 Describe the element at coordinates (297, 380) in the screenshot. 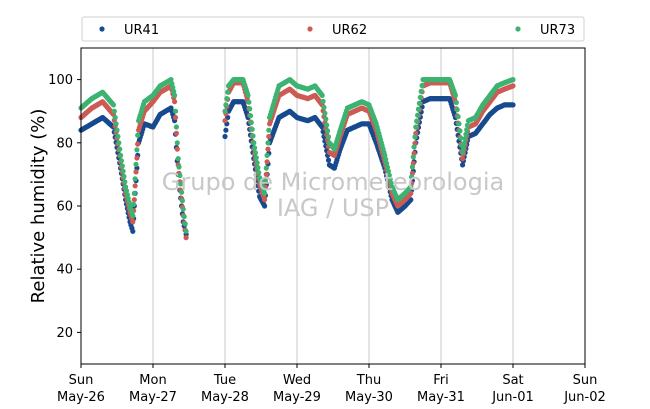

I see `x-tick-label-day: Wed` at that location.